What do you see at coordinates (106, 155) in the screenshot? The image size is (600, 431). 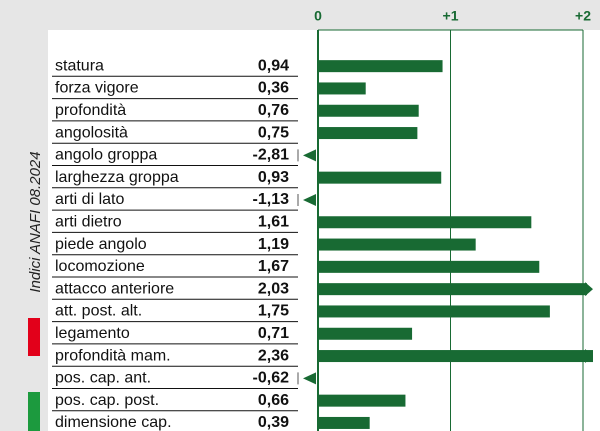 I see `category-label: angolo groppa` at bounding box center [106, 155].